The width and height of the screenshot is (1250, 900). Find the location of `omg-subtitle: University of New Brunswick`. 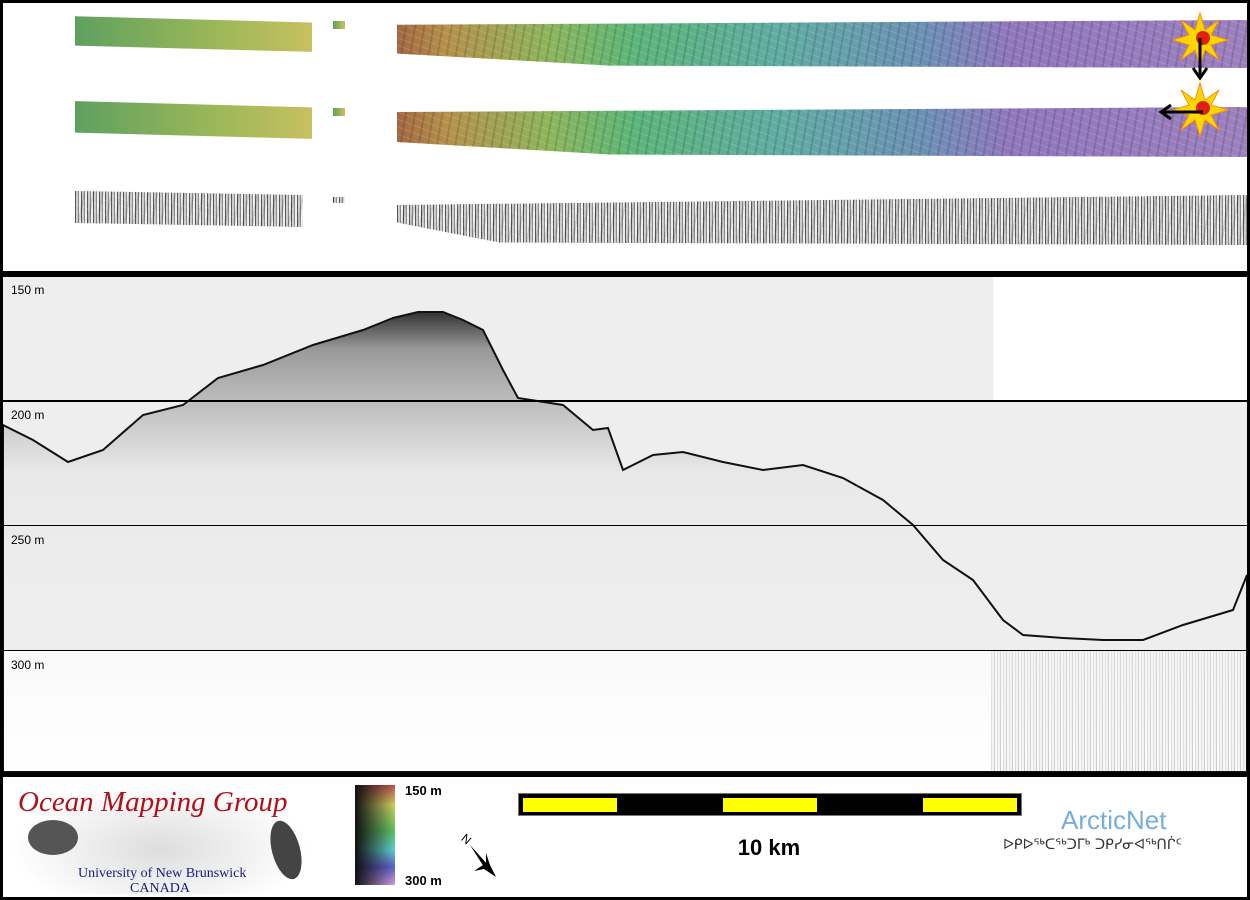

omg-subtitle: University of New Brunswick is located at coordinates (162, 873).